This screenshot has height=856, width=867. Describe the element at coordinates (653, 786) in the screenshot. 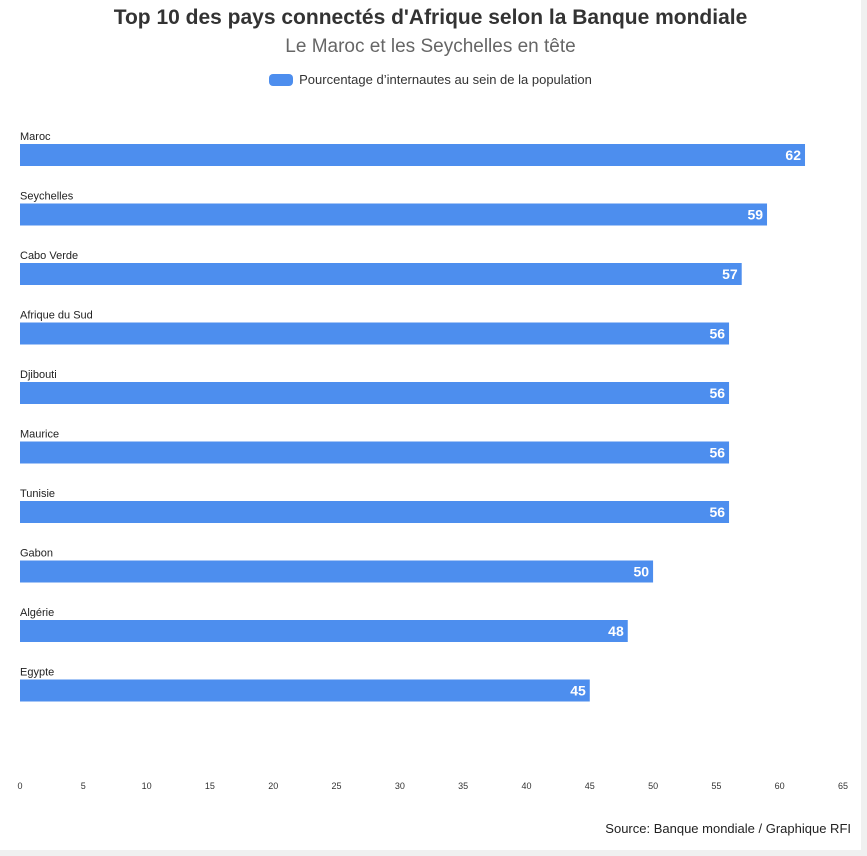

I see `x-tick-label: 50` at that location.